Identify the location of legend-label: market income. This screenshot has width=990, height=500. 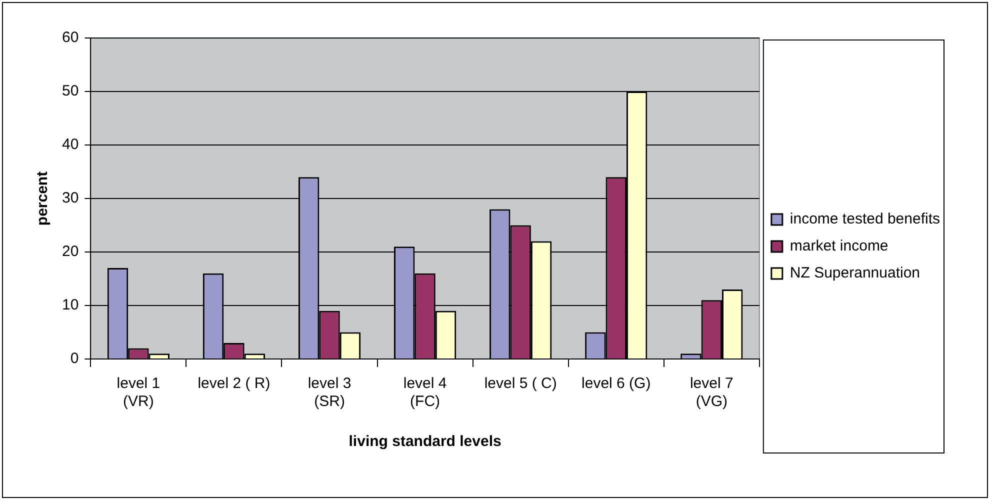
(839, 246).